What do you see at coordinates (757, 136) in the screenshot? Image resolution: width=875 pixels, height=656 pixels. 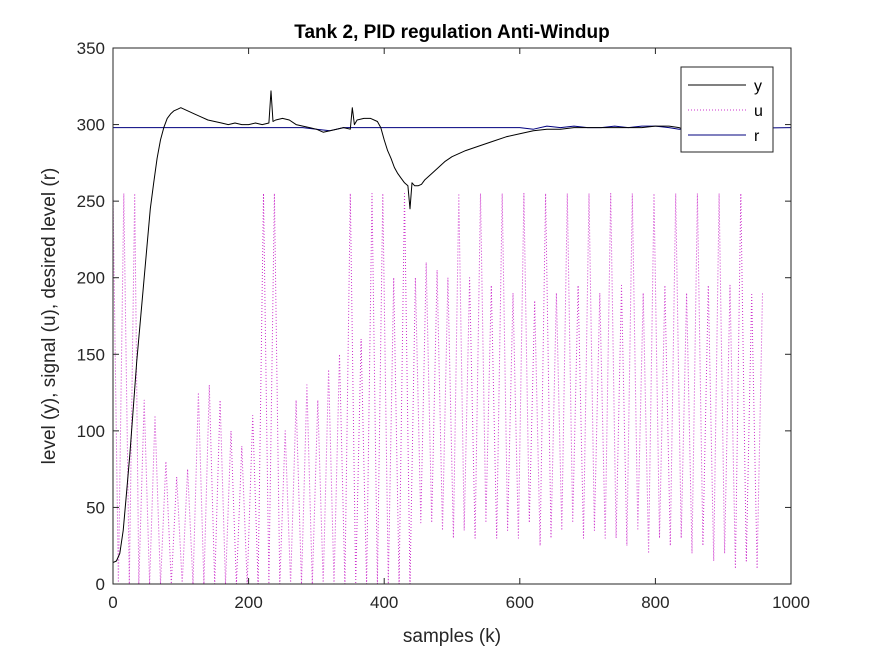 I see `legend-label-r: r` at bounding box center [757, 136].